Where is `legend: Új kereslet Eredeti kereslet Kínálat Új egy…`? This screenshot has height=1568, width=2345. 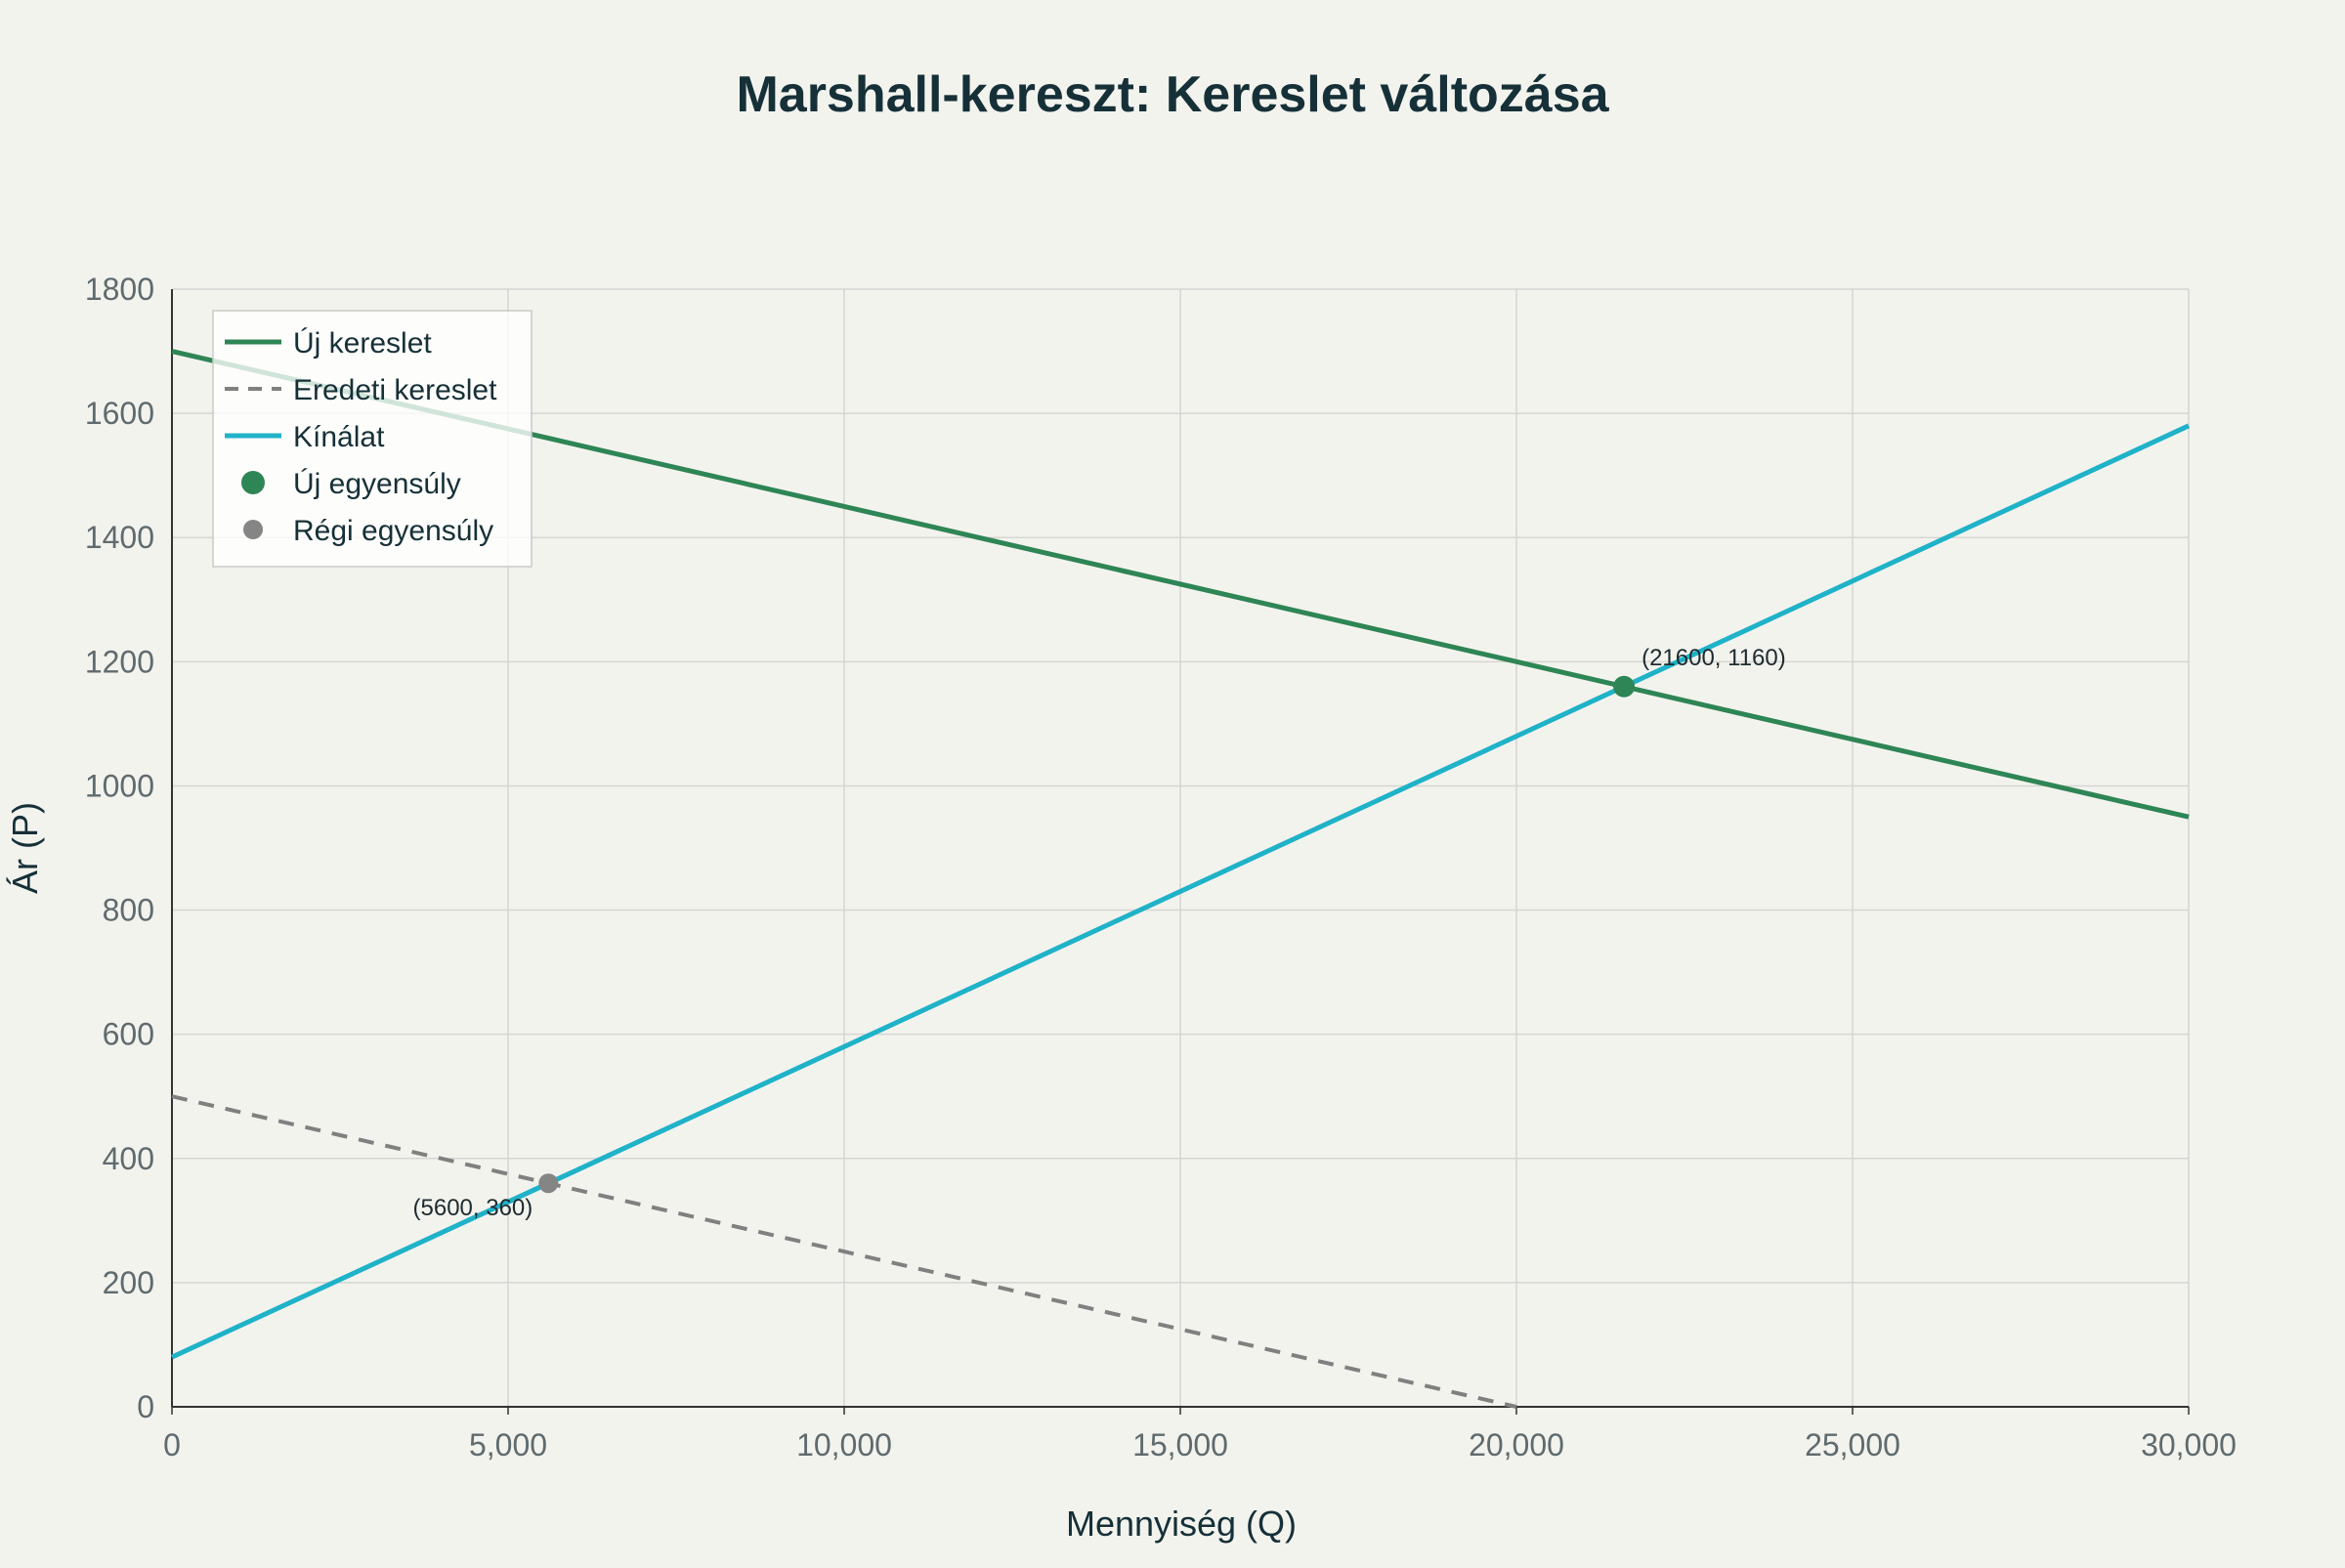
legend: Új kereslet Eredeti kereslet Kínálat Új egy… is located at coordinates (372, 439).